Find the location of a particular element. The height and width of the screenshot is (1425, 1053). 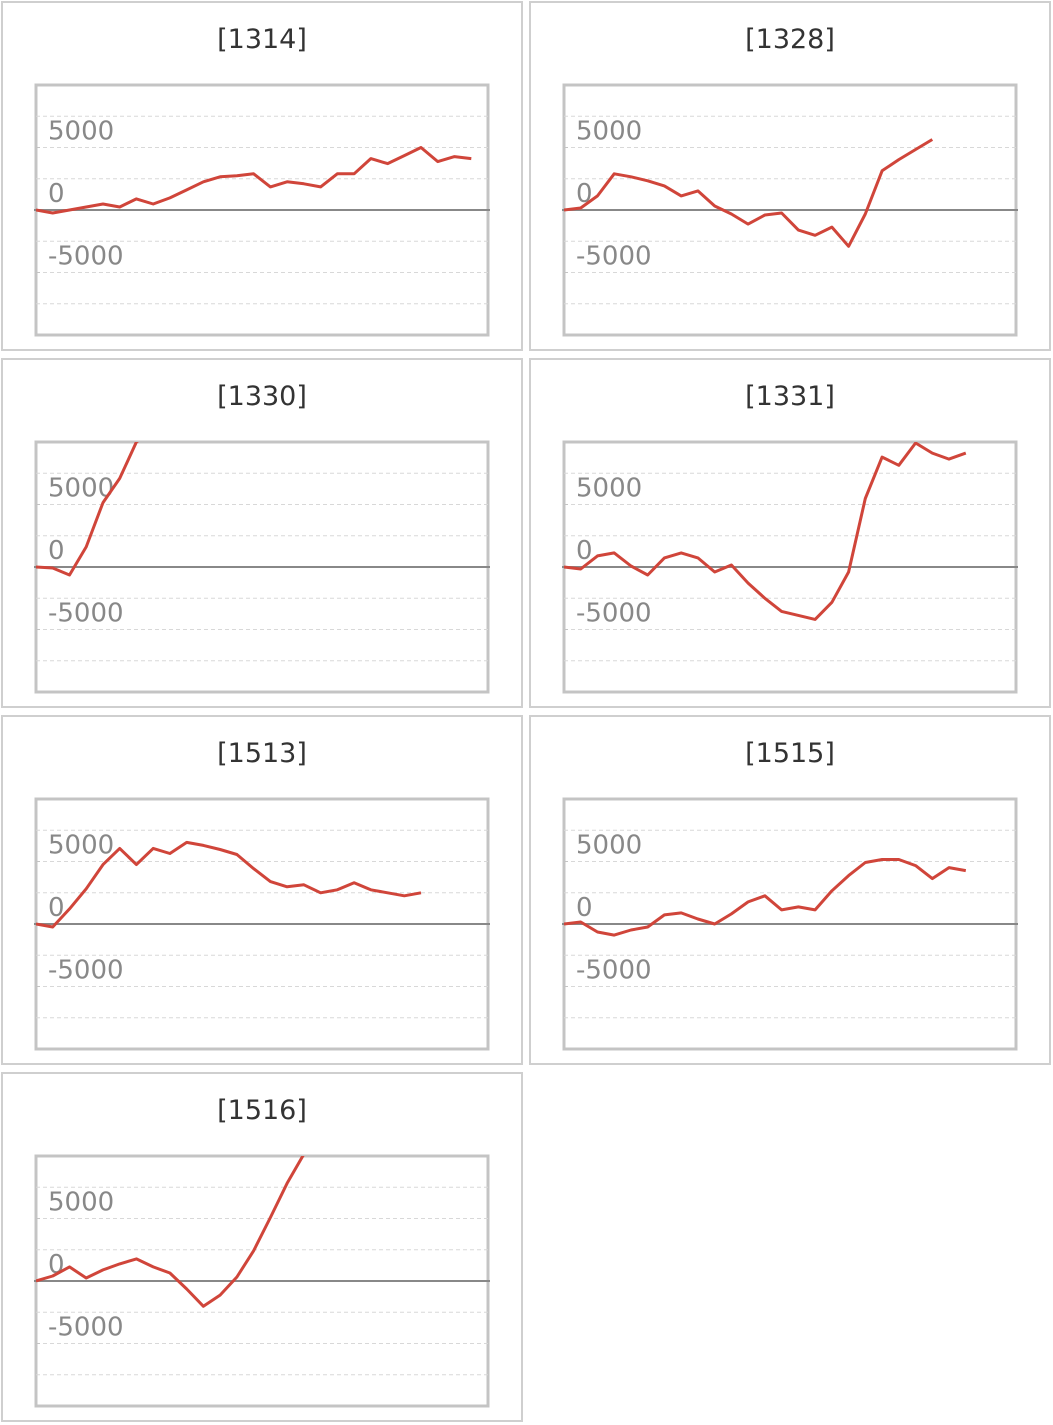

chart-panel: [1314] -5000 0 5000 is located at coordinates (262, 176).